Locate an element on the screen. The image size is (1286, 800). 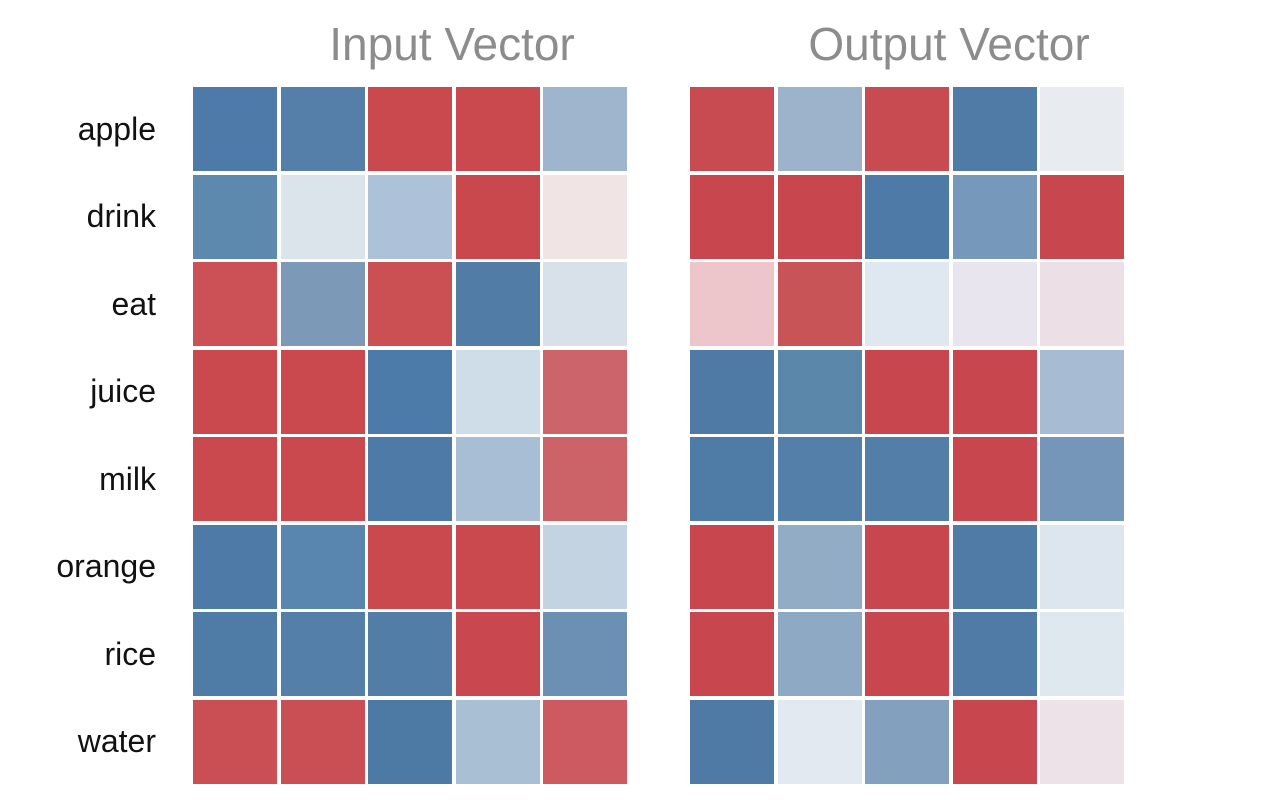
row-labels: apple drink eat juice milk orange rice water is located at coordinates (96, 392).